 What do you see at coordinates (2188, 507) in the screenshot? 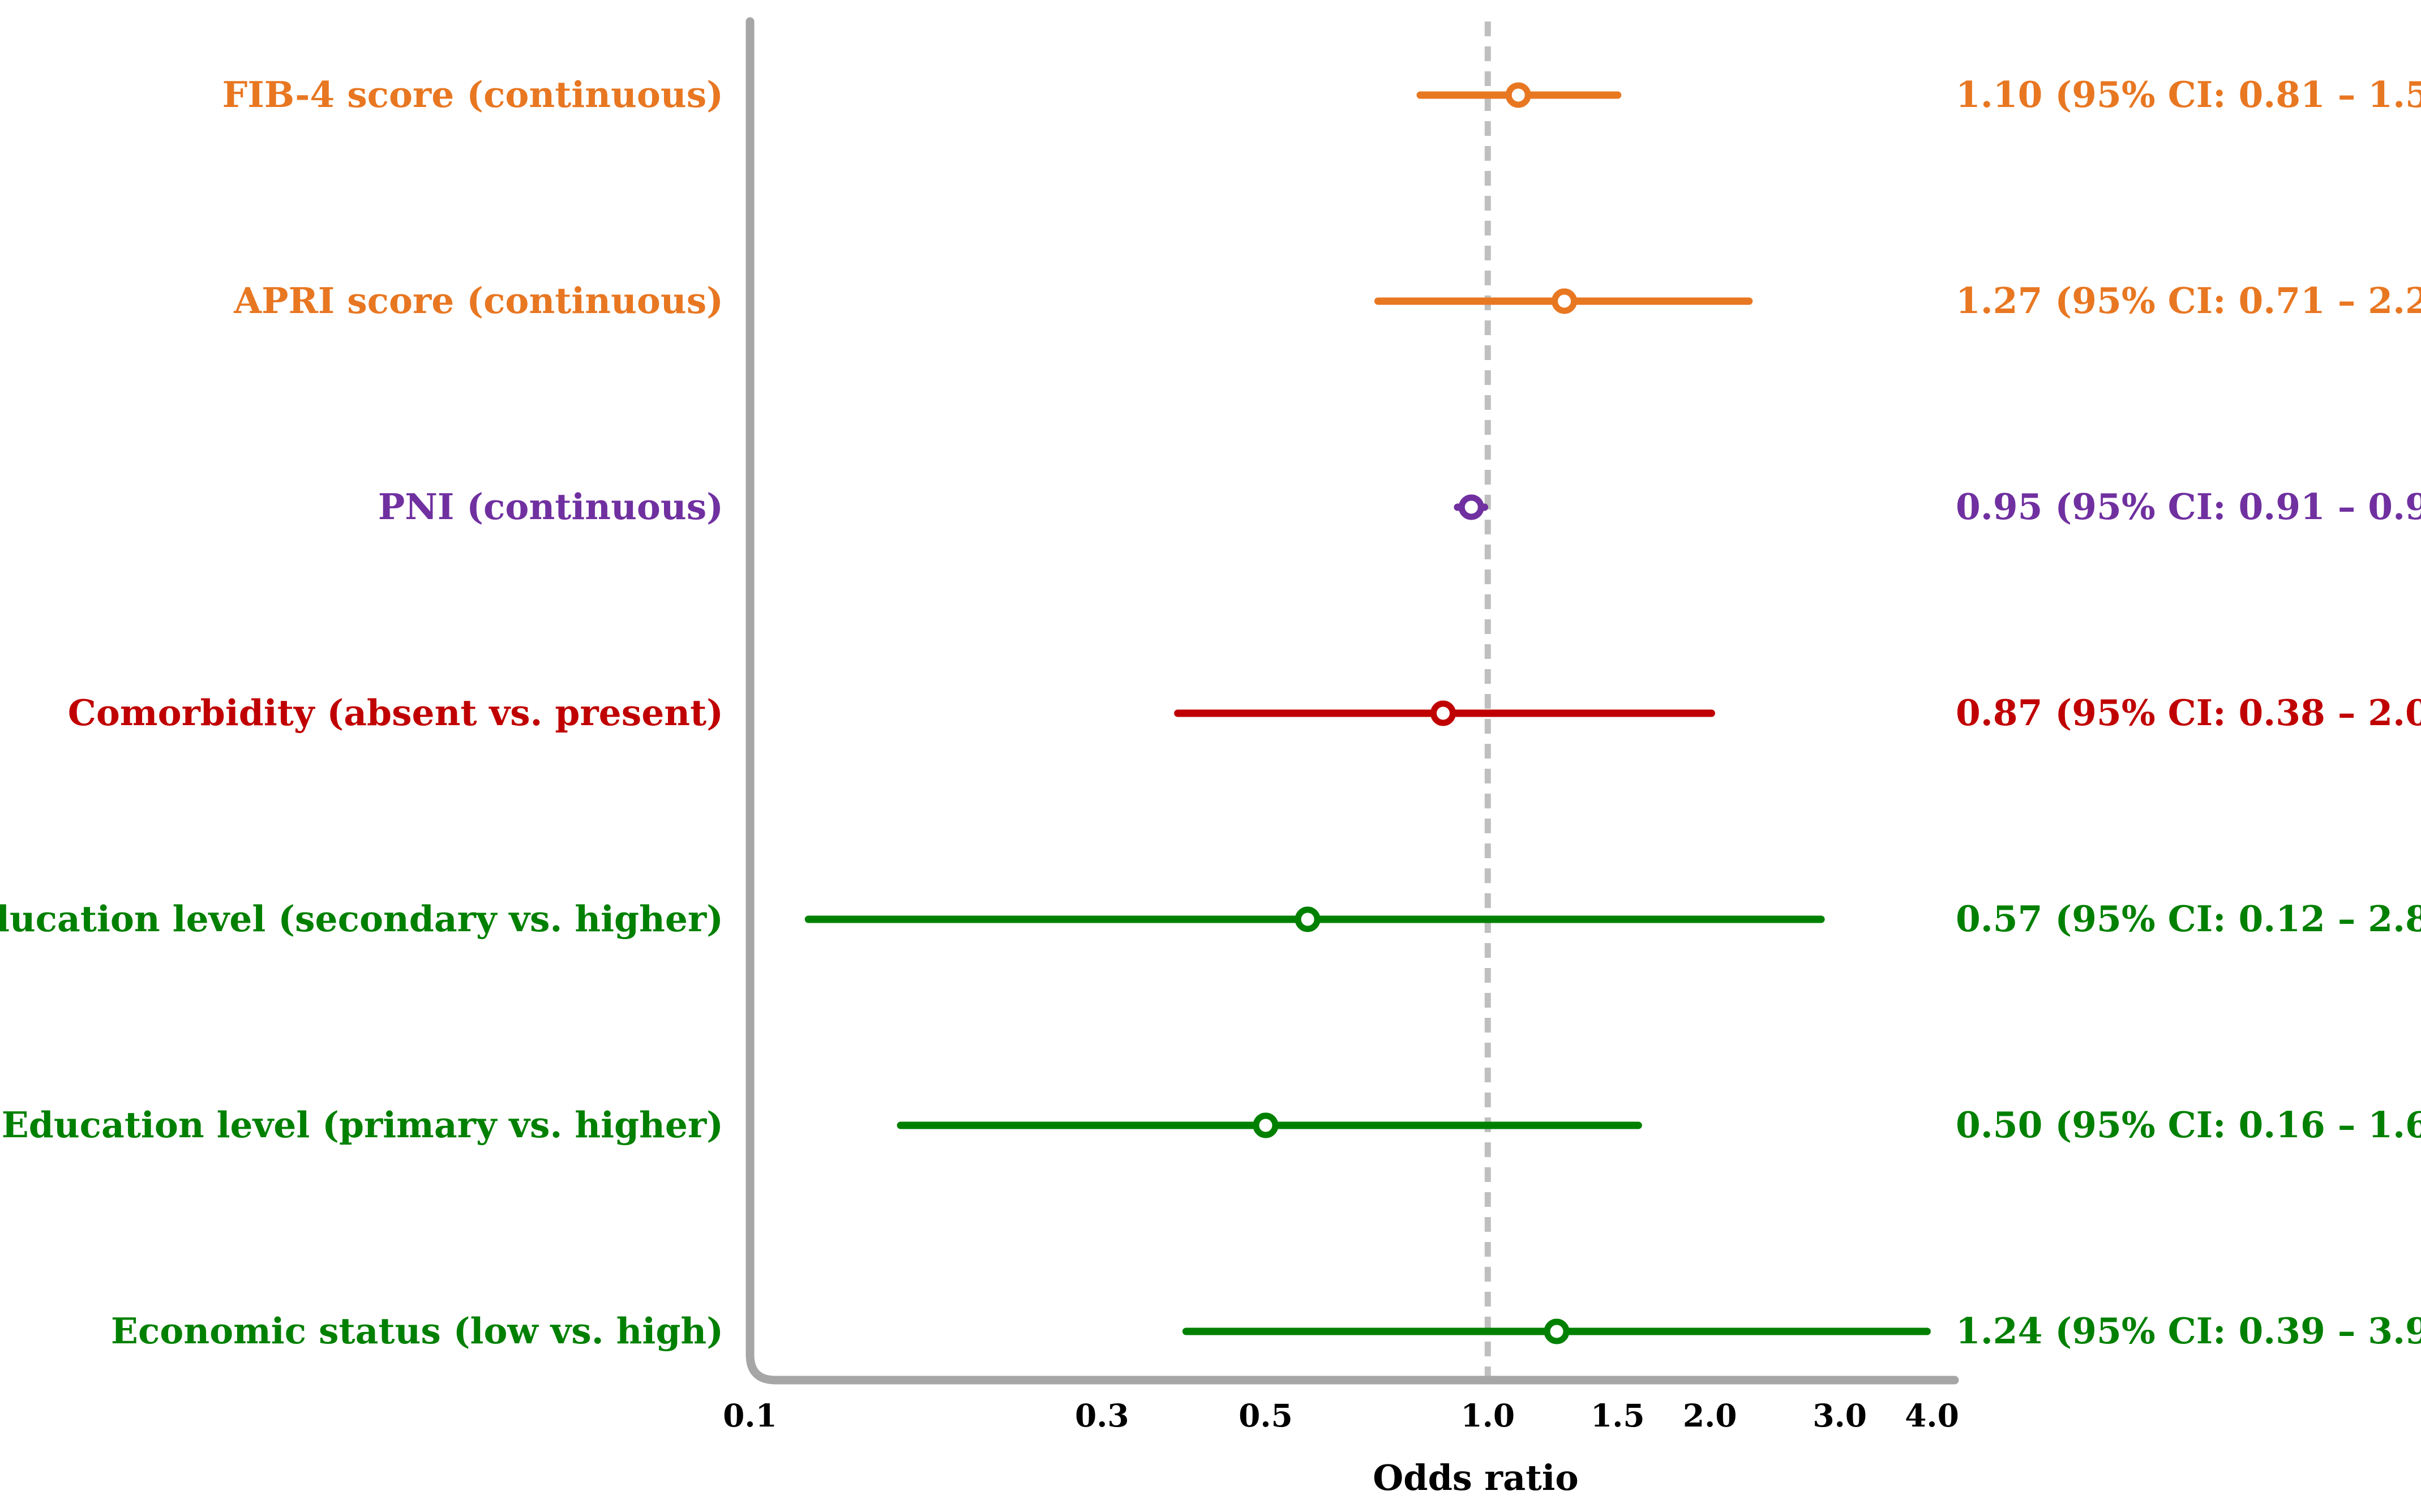
I see `row-annotation: 0.95 (95% CI: 0.91 – 0.99)` at bounding box center [2188, 507].